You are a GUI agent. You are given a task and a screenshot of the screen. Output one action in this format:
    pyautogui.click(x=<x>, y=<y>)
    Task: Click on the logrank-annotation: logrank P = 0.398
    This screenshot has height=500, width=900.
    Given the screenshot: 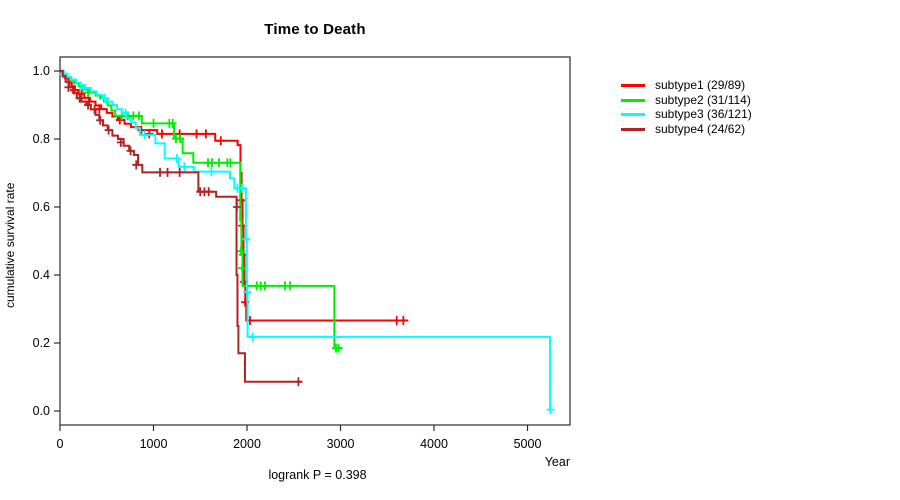 What is the action you would take?
    pyautogui.click(x=317, y=475)
    